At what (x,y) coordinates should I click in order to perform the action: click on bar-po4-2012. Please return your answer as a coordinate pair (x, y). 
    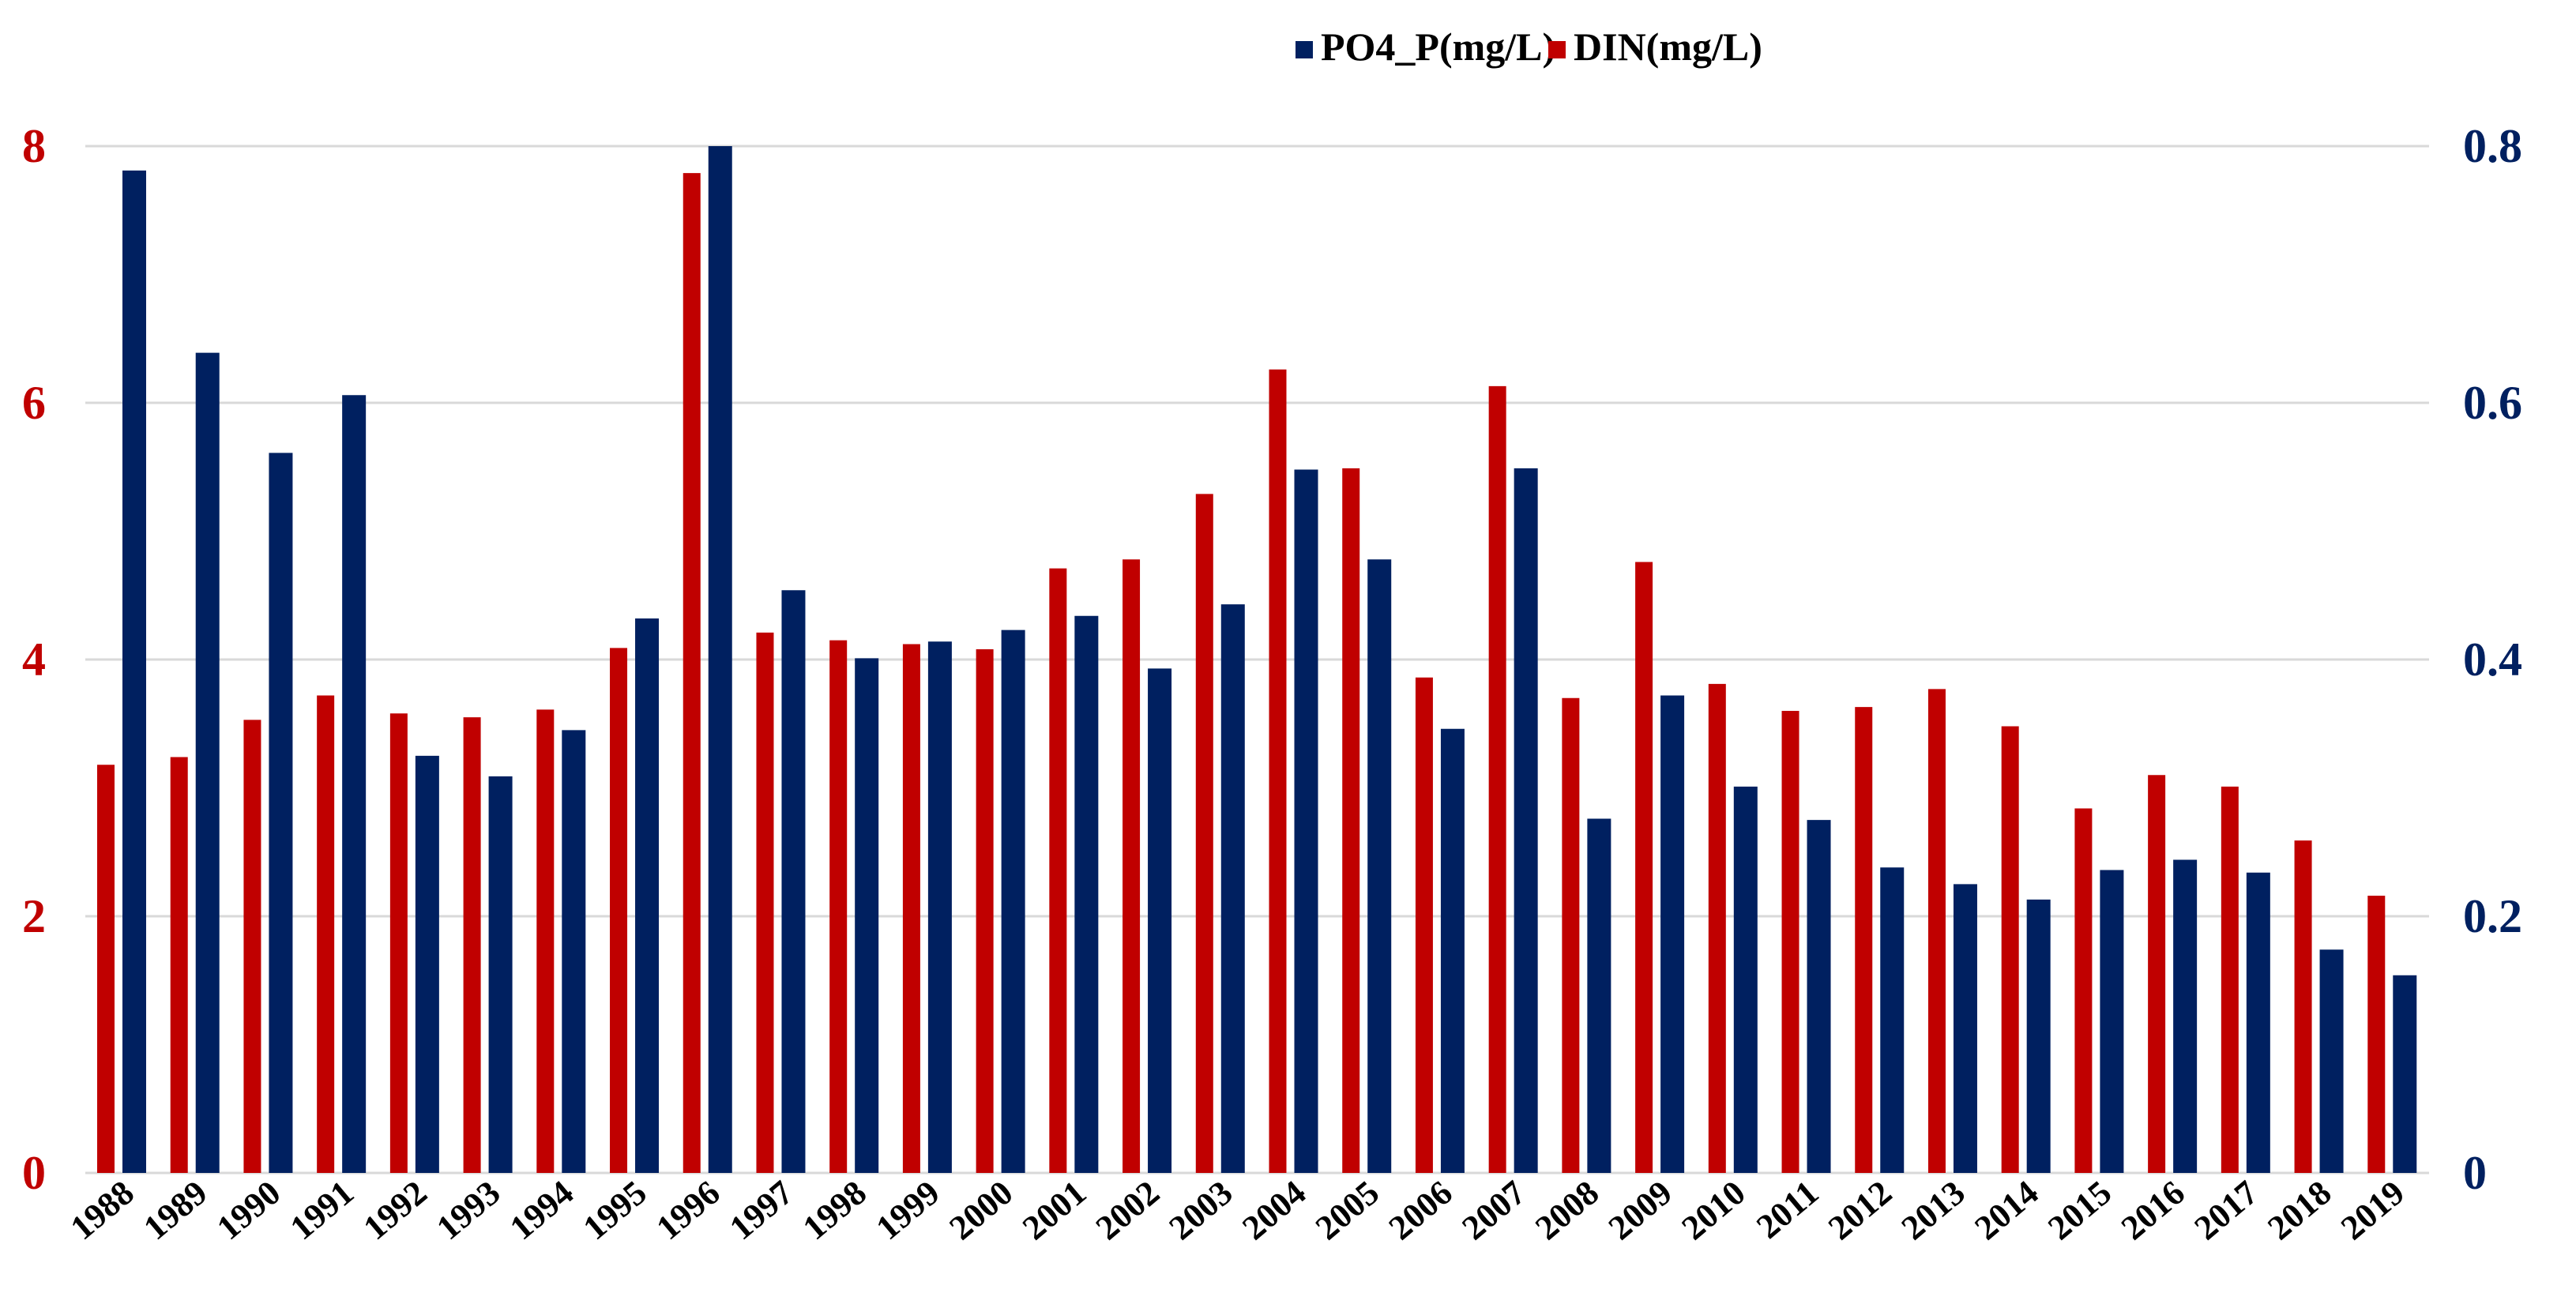
    Looking at the image, I should click on (1892, 1020).